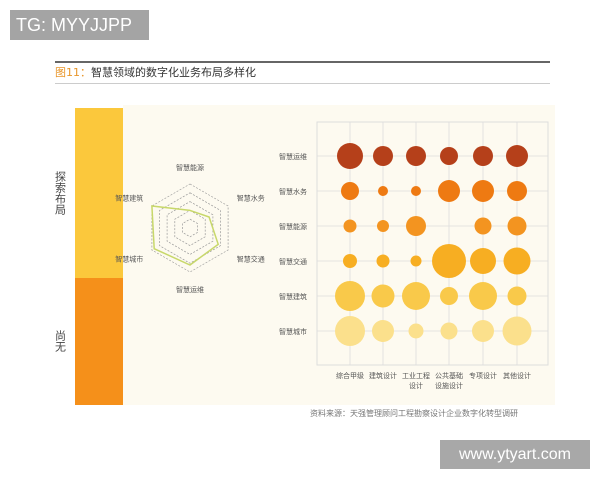 The image size is (600, 480). What do you see at coordinates (73, 72) in the screenshot?
I see `figure-number: 图11：` at bounding box center [73, 72].